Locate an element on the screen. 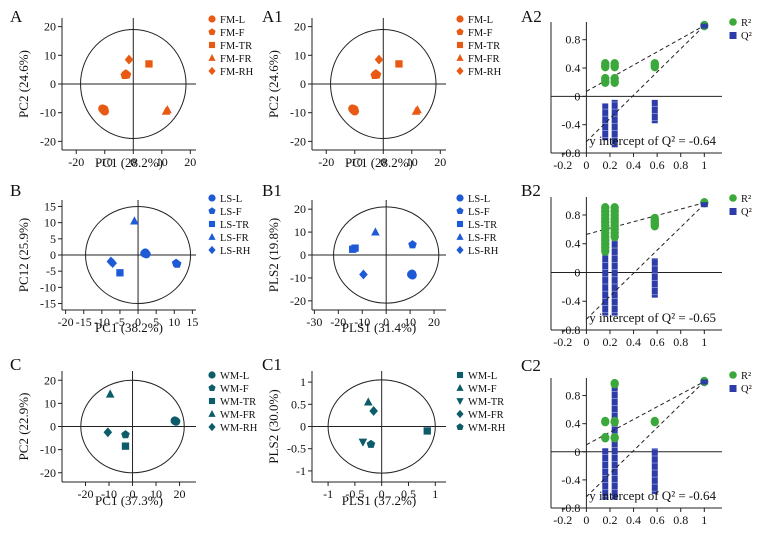  legend-label: LS-FR is located at coordinates (482, 238).